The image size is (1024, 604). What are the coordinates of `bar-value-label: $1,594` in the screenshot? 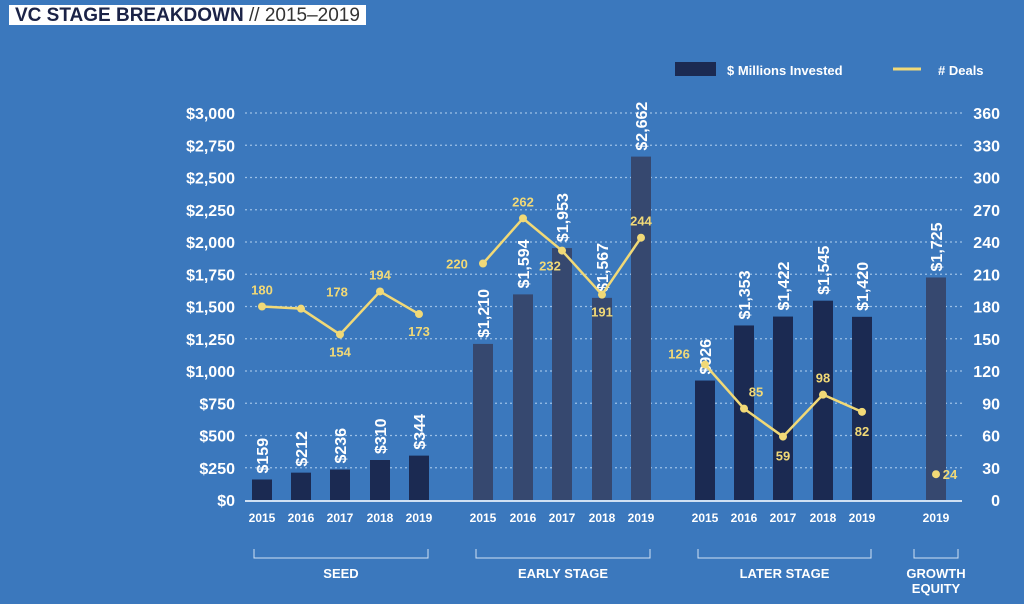 It's located at (524, 263).